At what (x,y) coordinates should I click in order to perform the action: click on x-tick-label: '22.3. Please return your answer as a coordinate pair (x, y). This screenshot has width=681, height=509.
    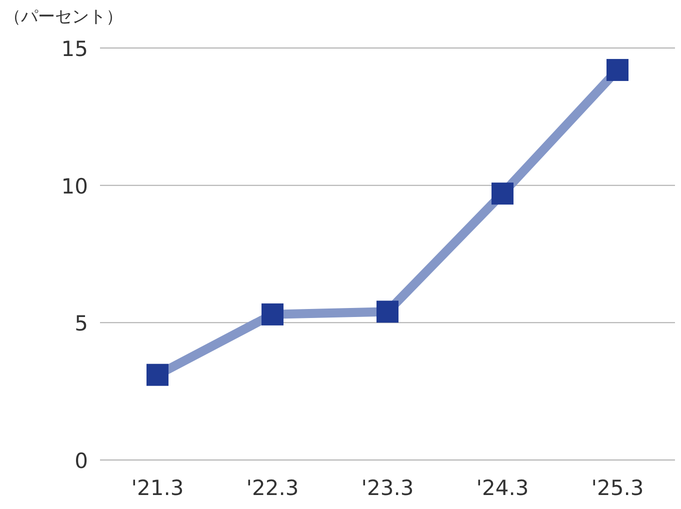
    Looking at the image, I should click on (272, 488).